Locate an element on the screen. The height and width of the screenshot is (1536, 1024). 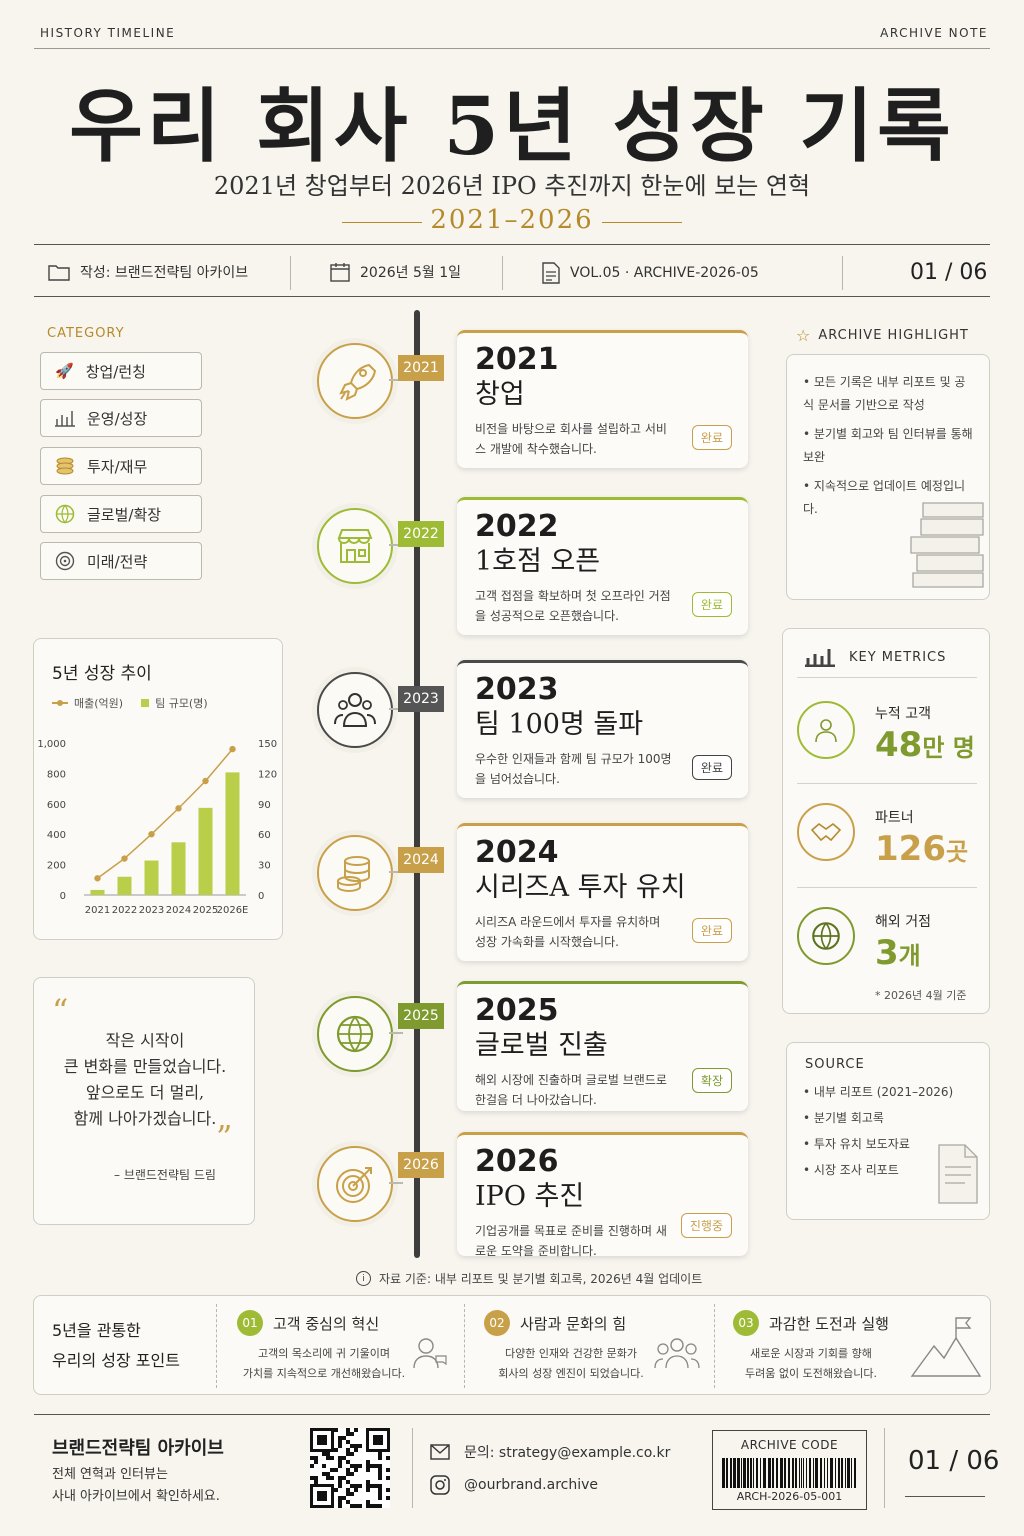
milestone-year: 2025 is located at coordinates (517, 1010).